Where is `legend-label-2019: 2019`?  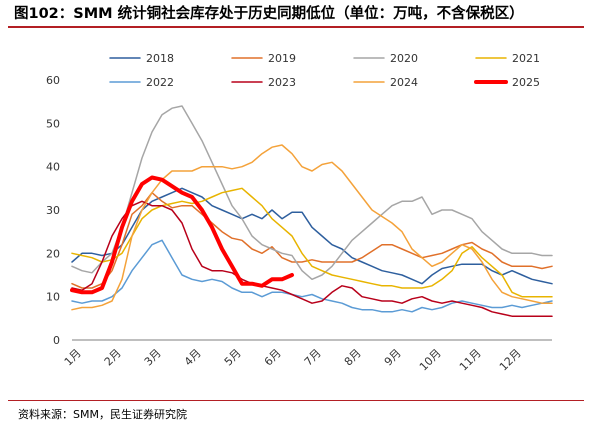 legend-label-2019: 2019 is located at coordinates (282, 58).